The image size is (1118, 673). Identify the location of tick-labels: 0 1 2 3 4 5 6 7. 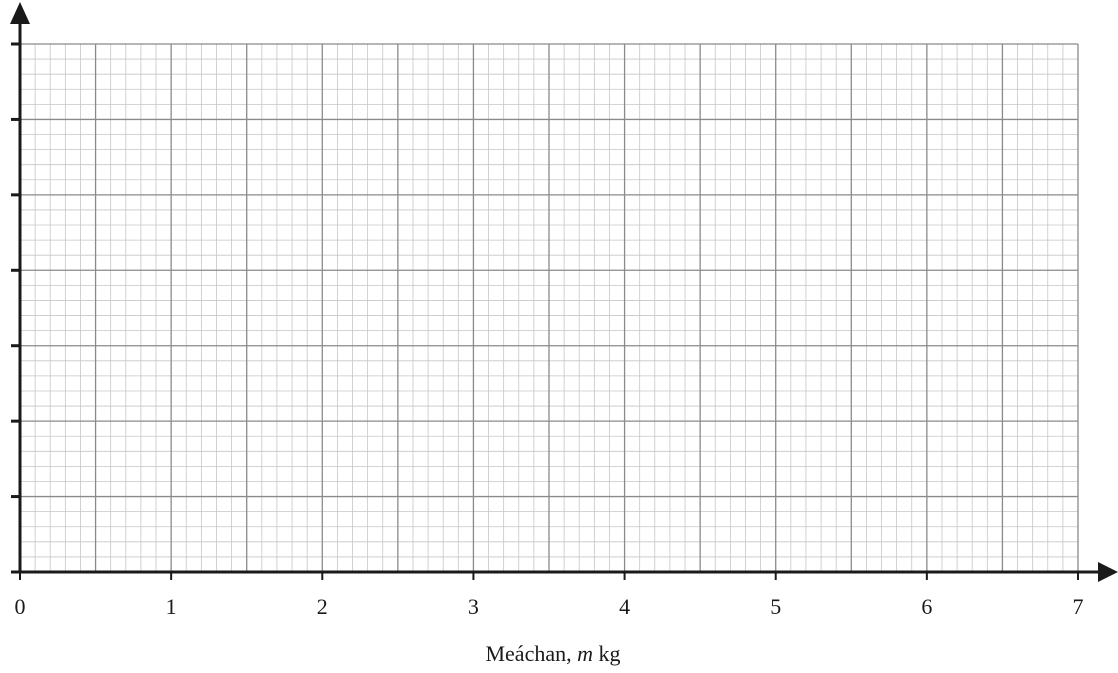
(549, 606).